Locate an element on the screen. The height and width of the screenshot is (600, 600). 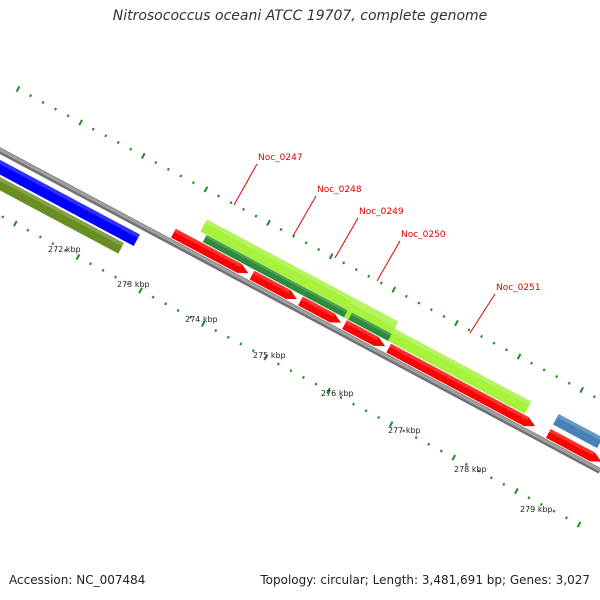
dark-green-feature-1-shape is located at coordinates (254, 265).